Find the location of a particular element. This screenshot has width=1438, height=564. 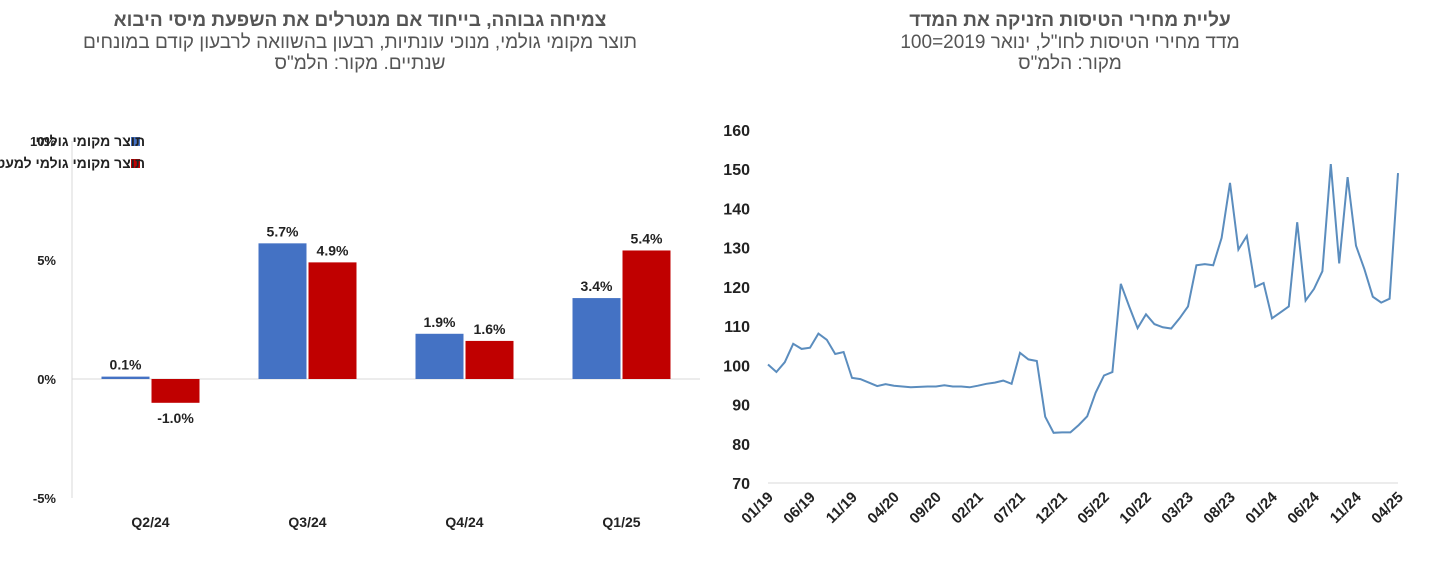

line-y-tick-label: 150 is located at coordinates (736, 170).